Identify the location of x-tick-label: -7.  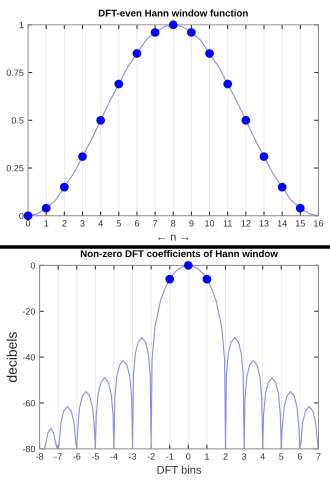
(58, 456).